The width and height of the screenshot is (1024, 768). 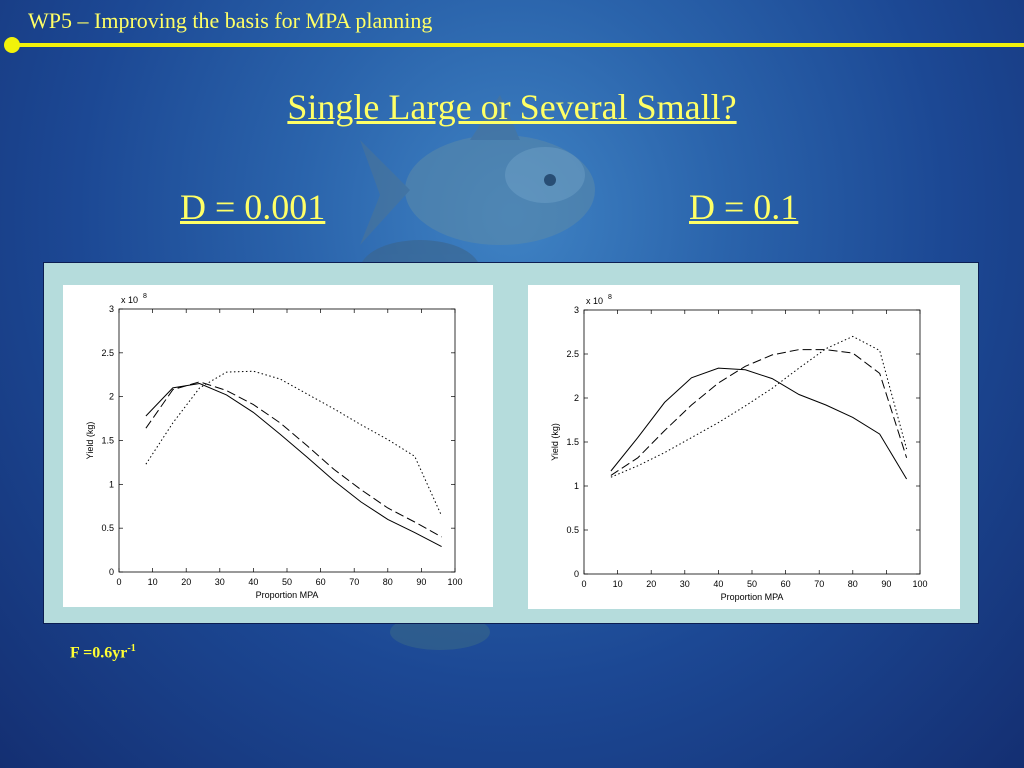 I want to click on chart1-y-tick-label: 0.5, so click(x=107, y=528).